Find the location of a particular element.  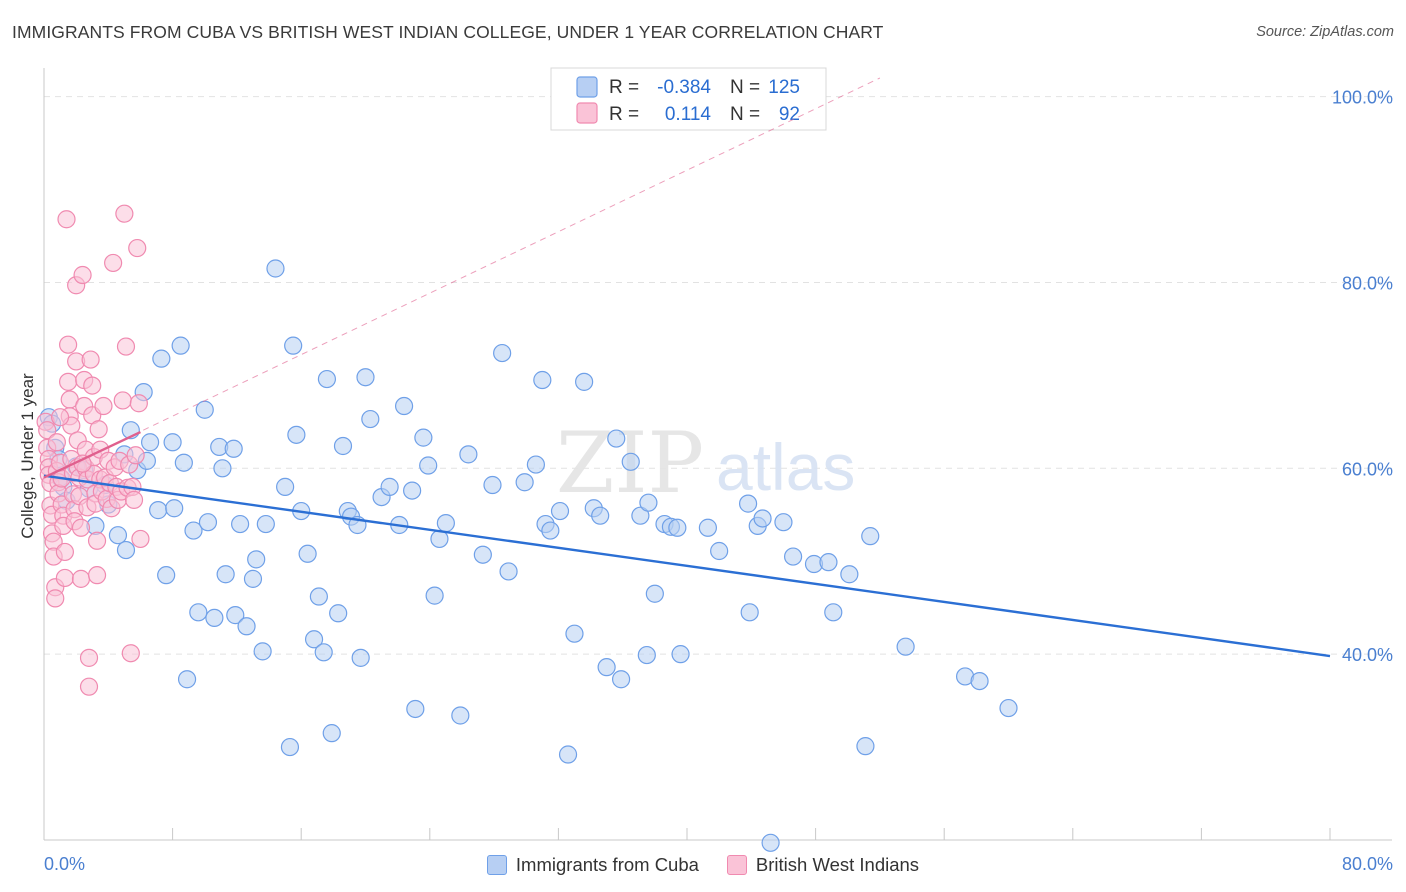

legend-label-bwi: British West Indians is located at coordinates (837, 864).